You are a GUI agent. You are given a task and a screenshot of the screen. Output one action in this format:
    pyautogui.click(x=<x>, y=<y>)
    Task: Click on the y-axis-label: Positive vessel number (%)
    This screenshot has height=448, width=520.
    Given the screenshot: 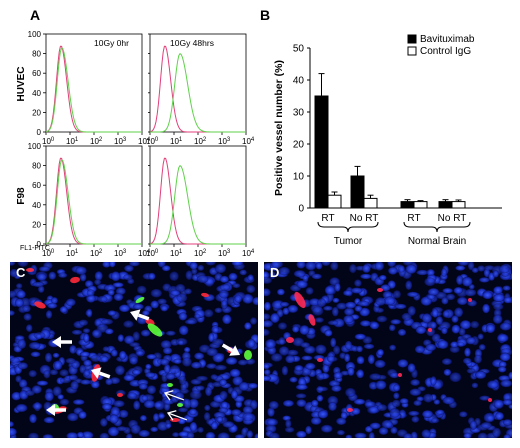 What is the action you would take?
    pyautogui.click(x=279, y=128)
    